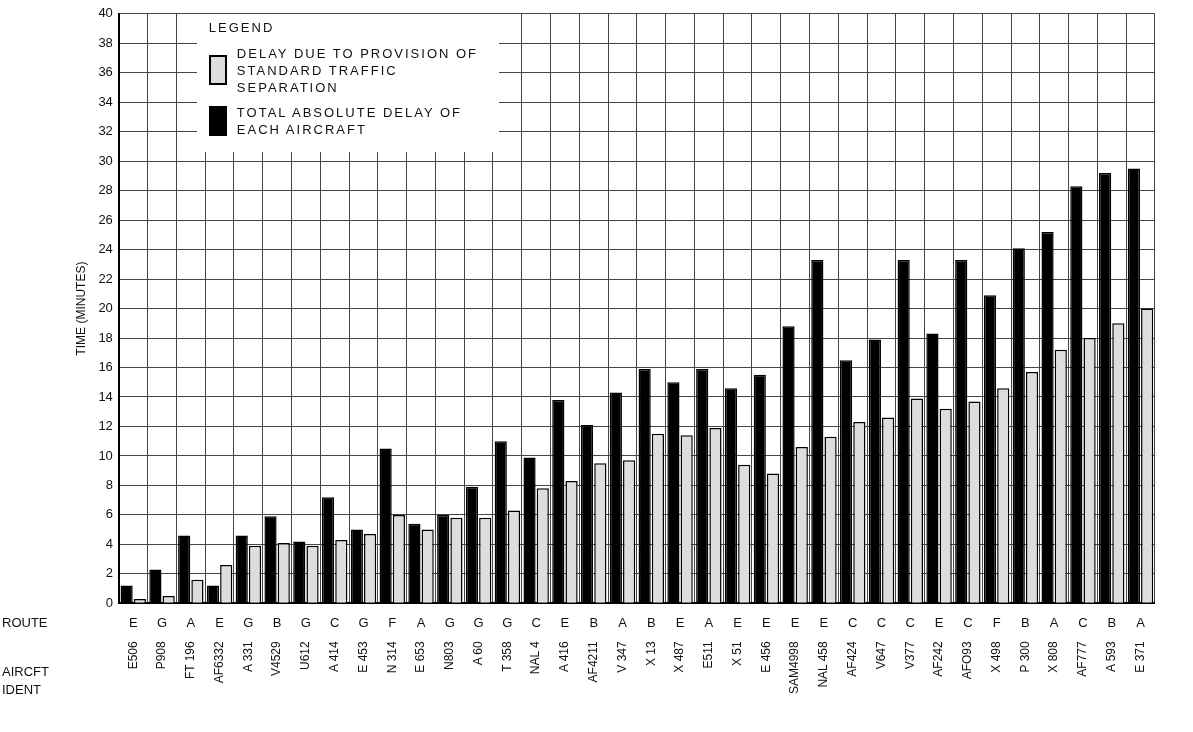 This screenshot has width=1193, height=732. What do you see at coordinates (109, 543) in the screenshot?
I see `y-tick-label: 4` at bounding box center [109, 543].